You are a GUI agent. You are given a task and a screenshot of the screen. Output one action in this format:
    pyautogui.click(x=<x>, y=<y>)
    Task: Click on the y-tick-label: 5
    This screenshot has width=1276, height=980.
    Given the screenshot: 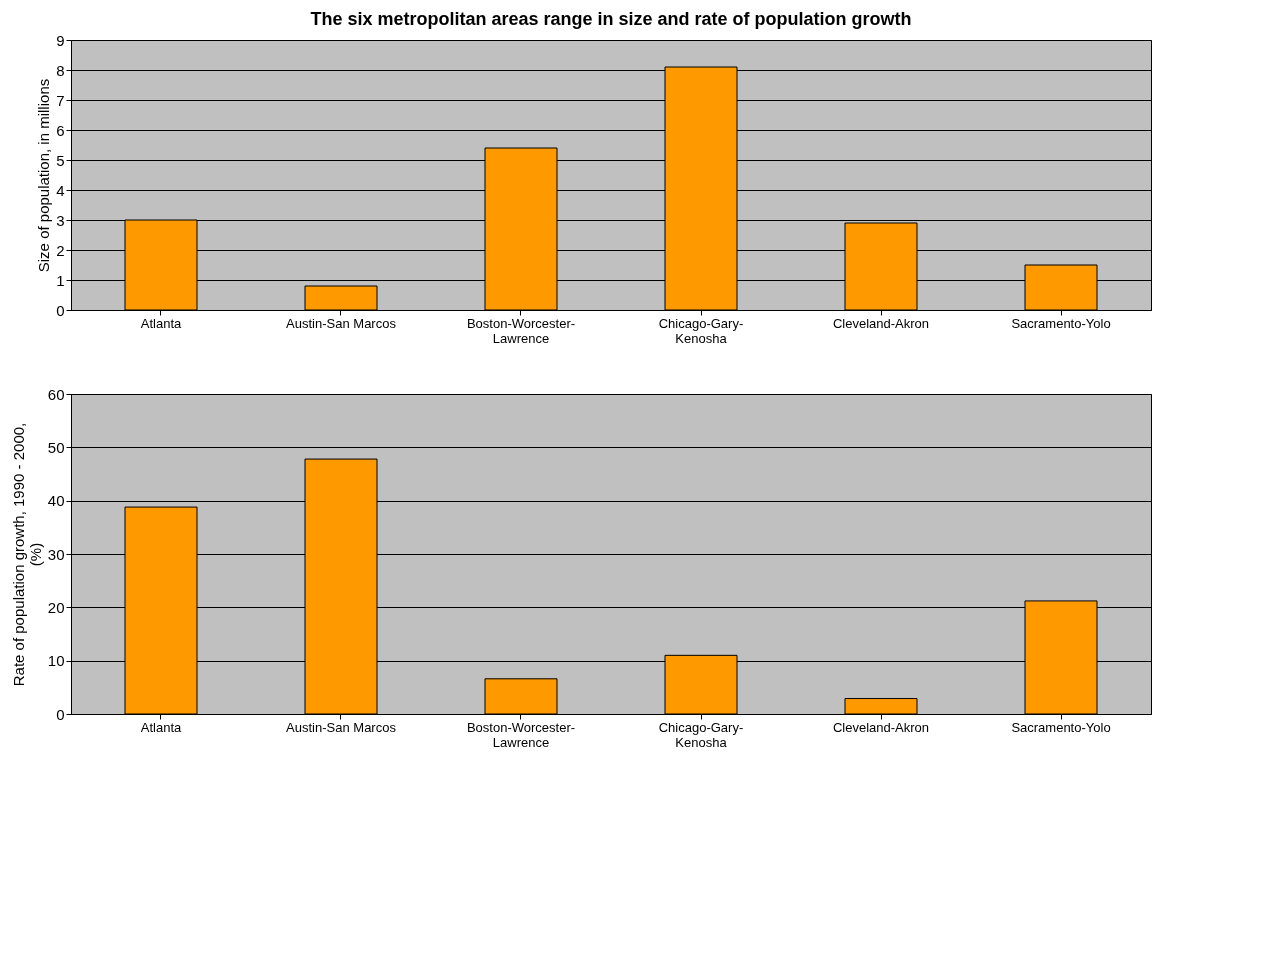 What is the action you would take?
    pyautogui.click(x=60, y=160)
    